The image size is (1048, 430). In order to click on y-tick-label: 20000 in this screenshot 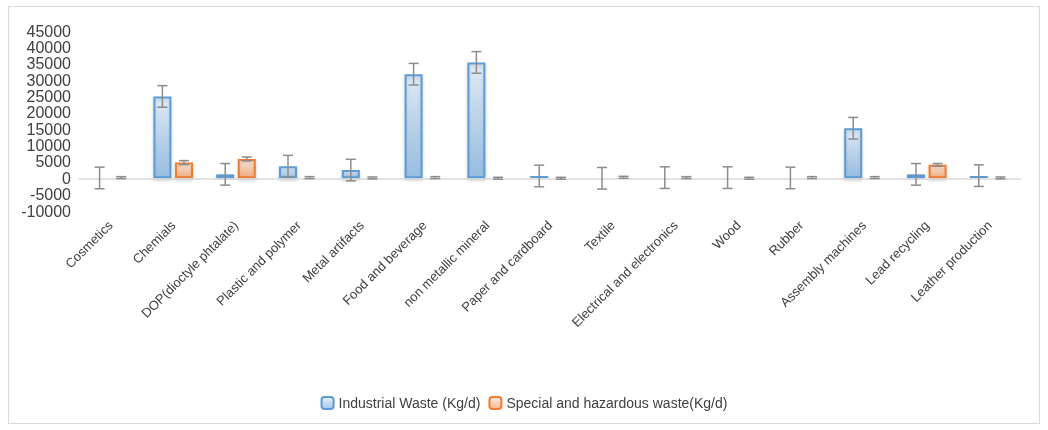, I will do `click(49, 113)`.